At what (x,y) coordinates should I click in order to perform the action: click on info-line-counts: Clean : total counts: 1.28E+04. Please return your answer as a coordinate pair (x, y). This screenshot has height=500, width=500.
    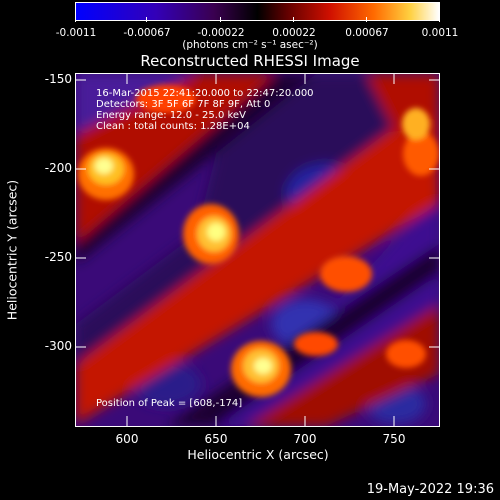
    Looking at the image, I should click on (173, 126).